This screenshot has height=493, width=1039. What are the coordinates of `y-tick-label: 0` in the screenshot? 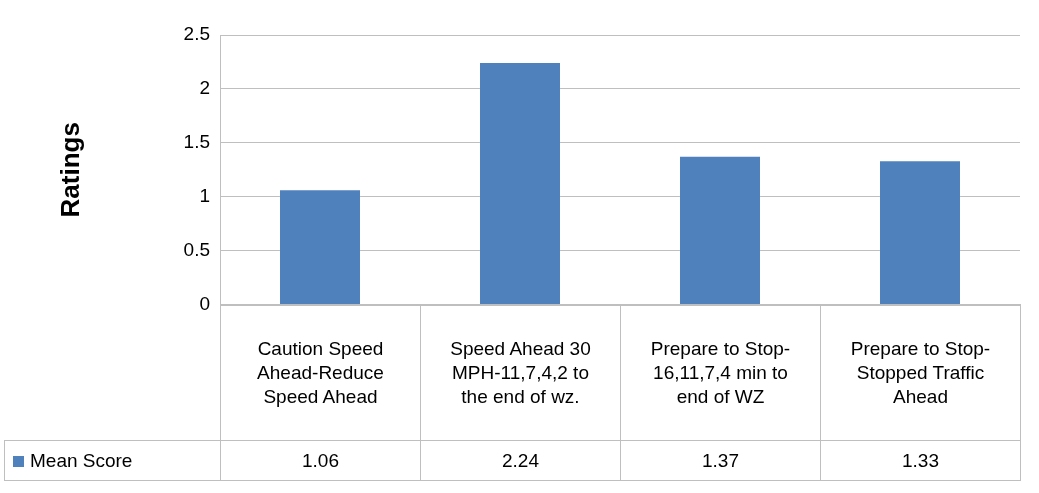 It's located at (204, 303).